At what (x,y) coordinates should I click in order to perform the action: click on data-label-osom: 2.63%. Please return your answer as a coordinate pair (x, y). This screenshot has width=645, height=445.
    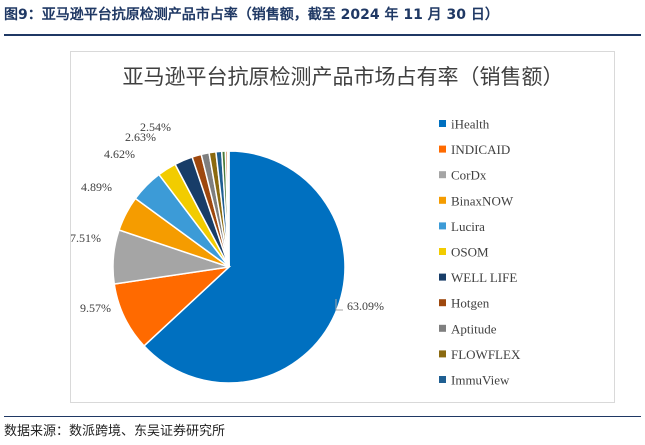
    Looking at the image, I should click on (140, 137).